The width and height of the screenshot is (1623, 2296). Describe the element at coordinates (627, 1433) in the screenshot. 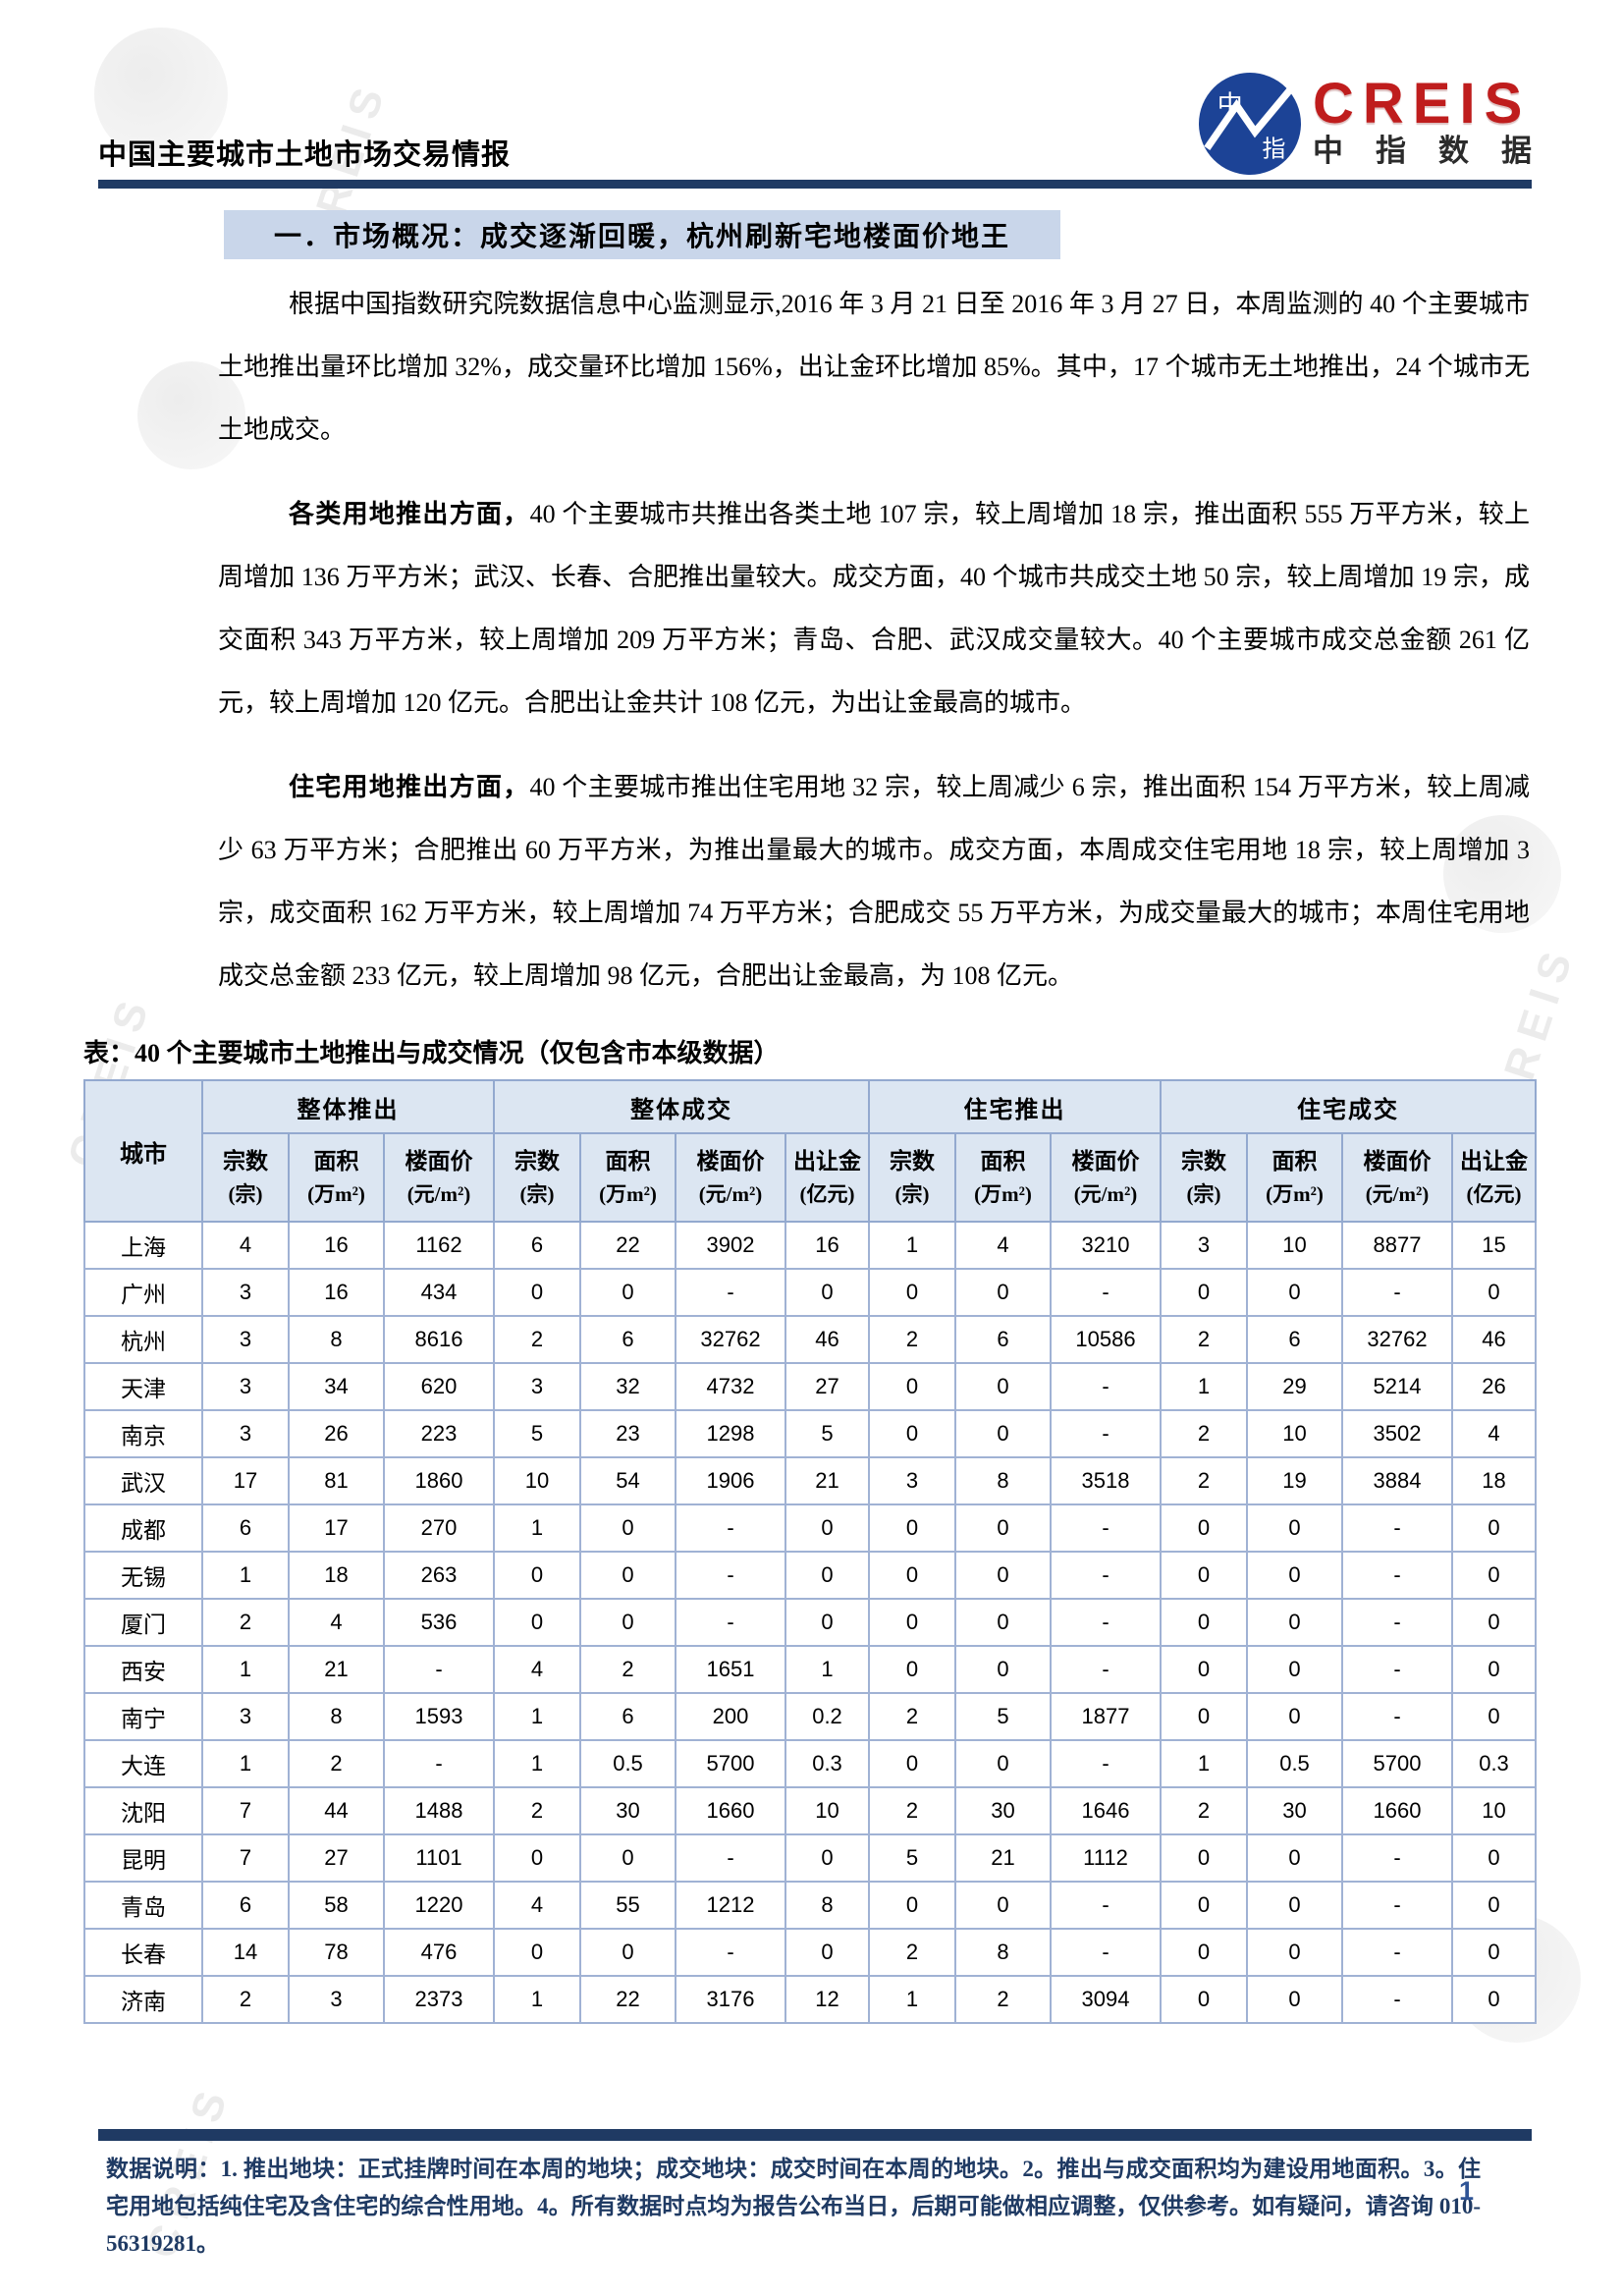

I see `value-cell: 23` at that location.